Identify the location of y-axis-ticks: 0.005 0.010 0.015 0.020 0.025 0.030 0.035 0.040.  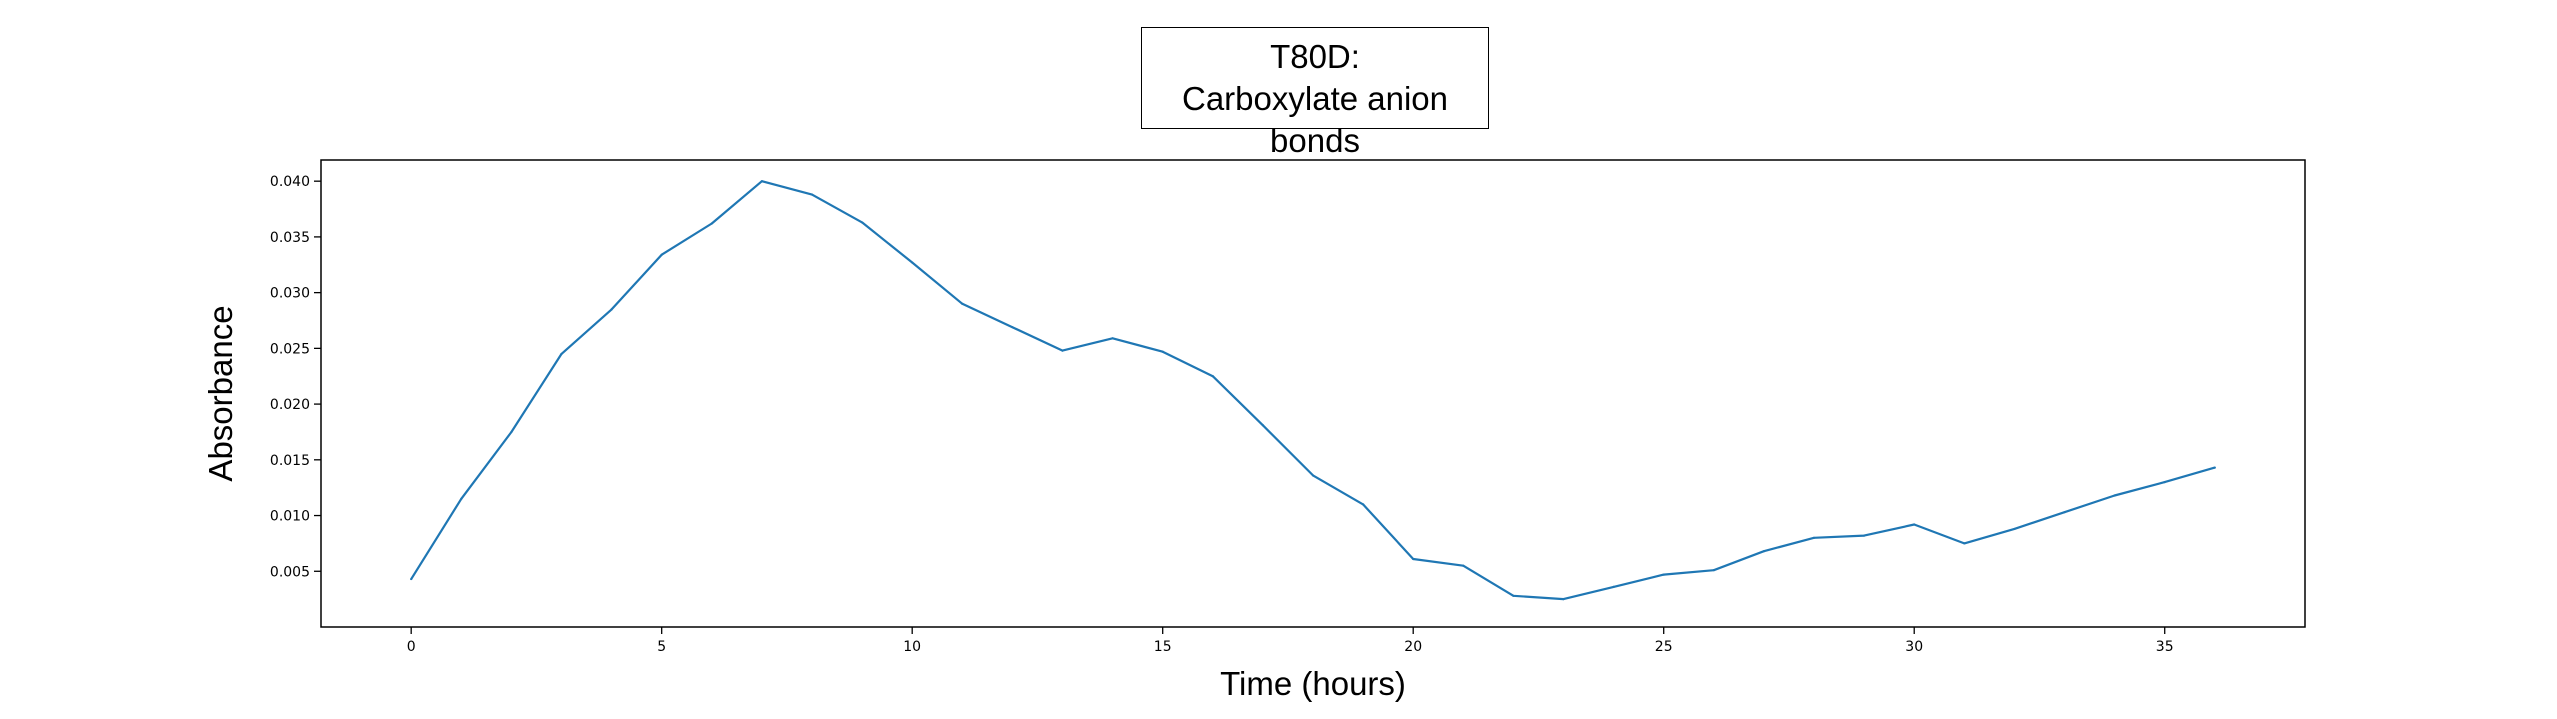
(295, 377).